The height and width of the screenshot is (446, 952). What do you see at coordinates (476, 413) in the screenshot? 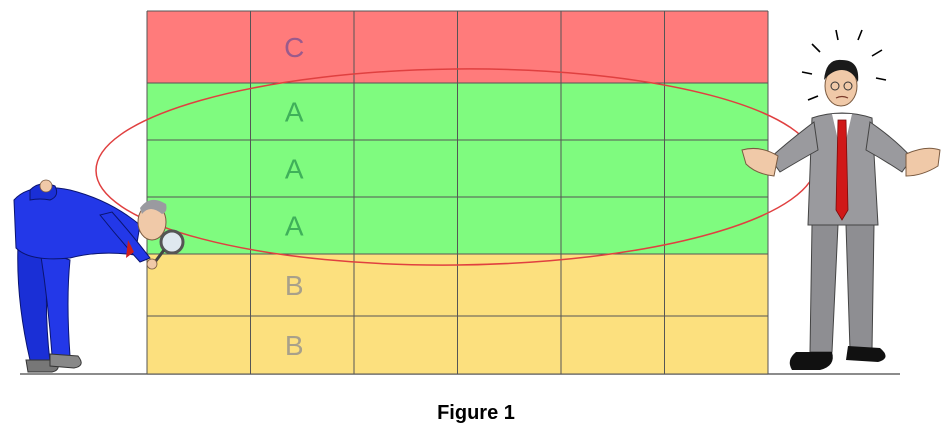
I see `figure-caption: Figure 1` at bounding box center [476, 413].